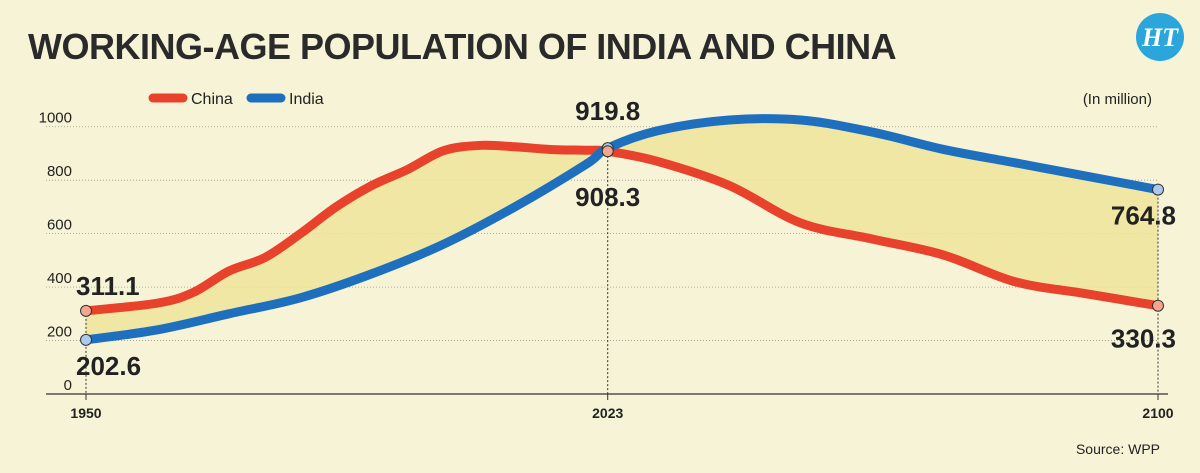  Describe the element at coordinates (607, 197) in the screenshot. I see `callout-china-2023: 908.3` at that location.